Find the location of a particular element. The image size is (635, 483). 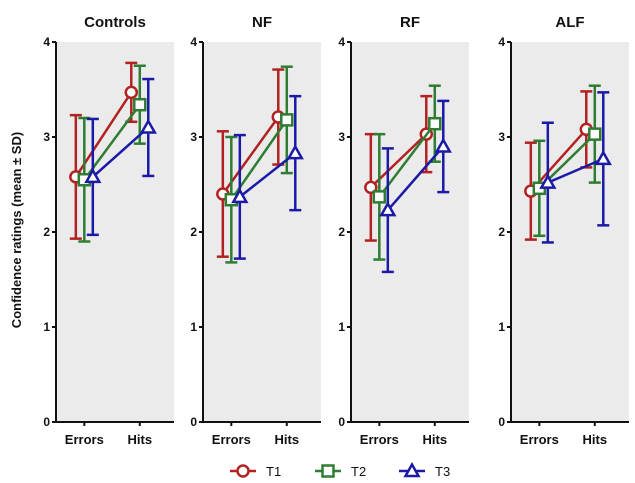

panel-title: NF is located at coordinates (262, 22).